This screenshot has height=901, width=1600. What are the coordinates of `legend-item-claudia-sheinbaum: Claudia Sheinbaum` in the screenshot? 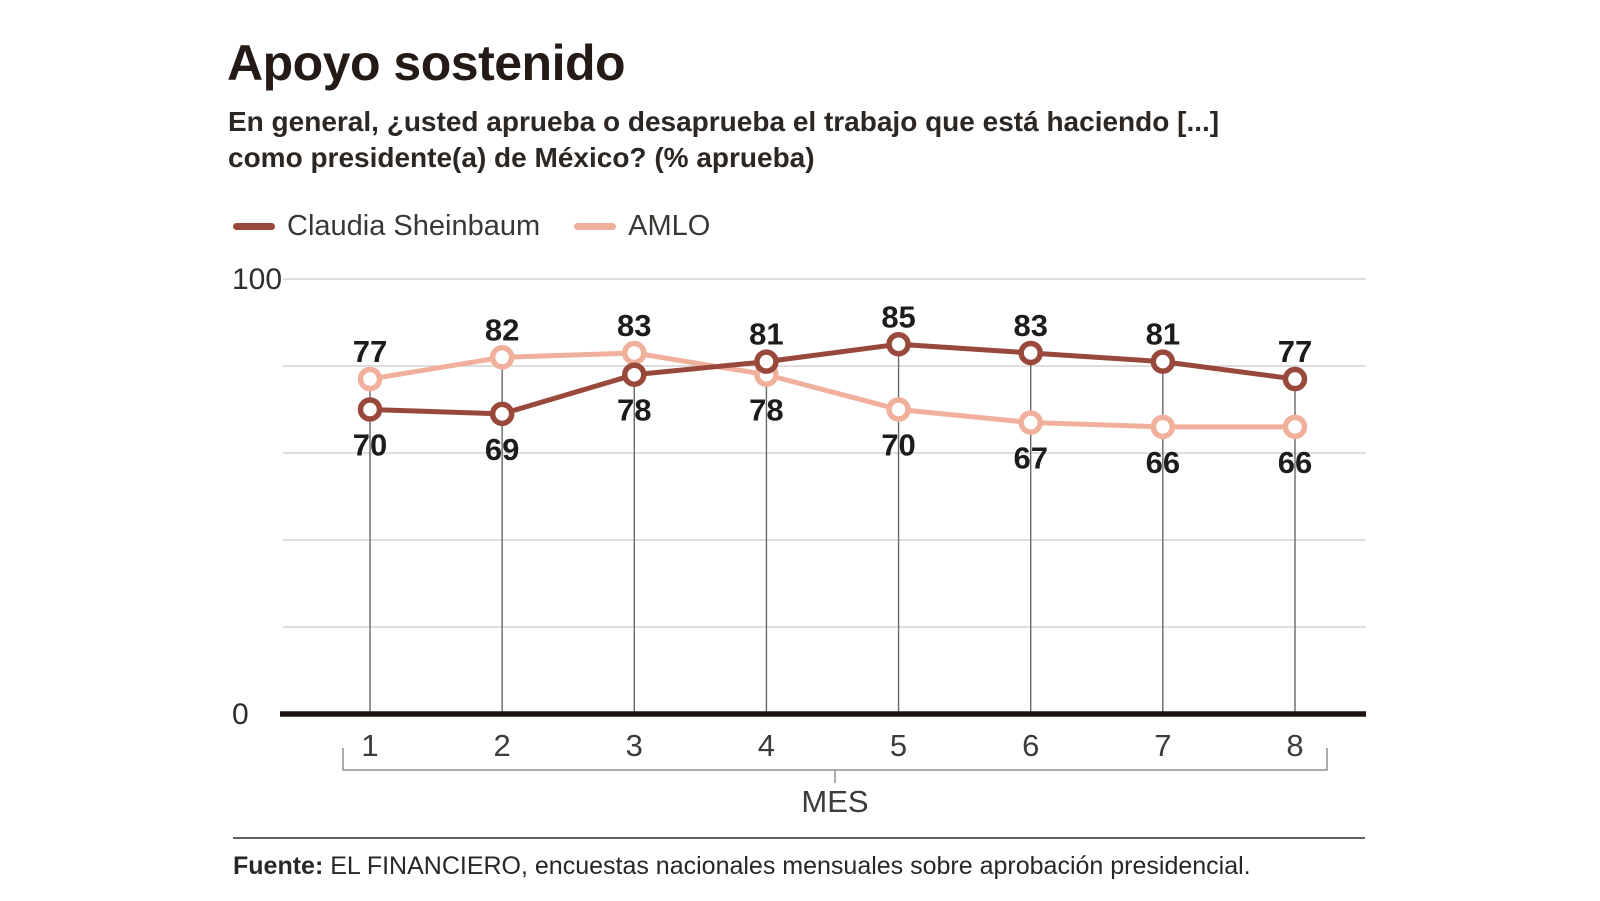 It's located at (386, 226).